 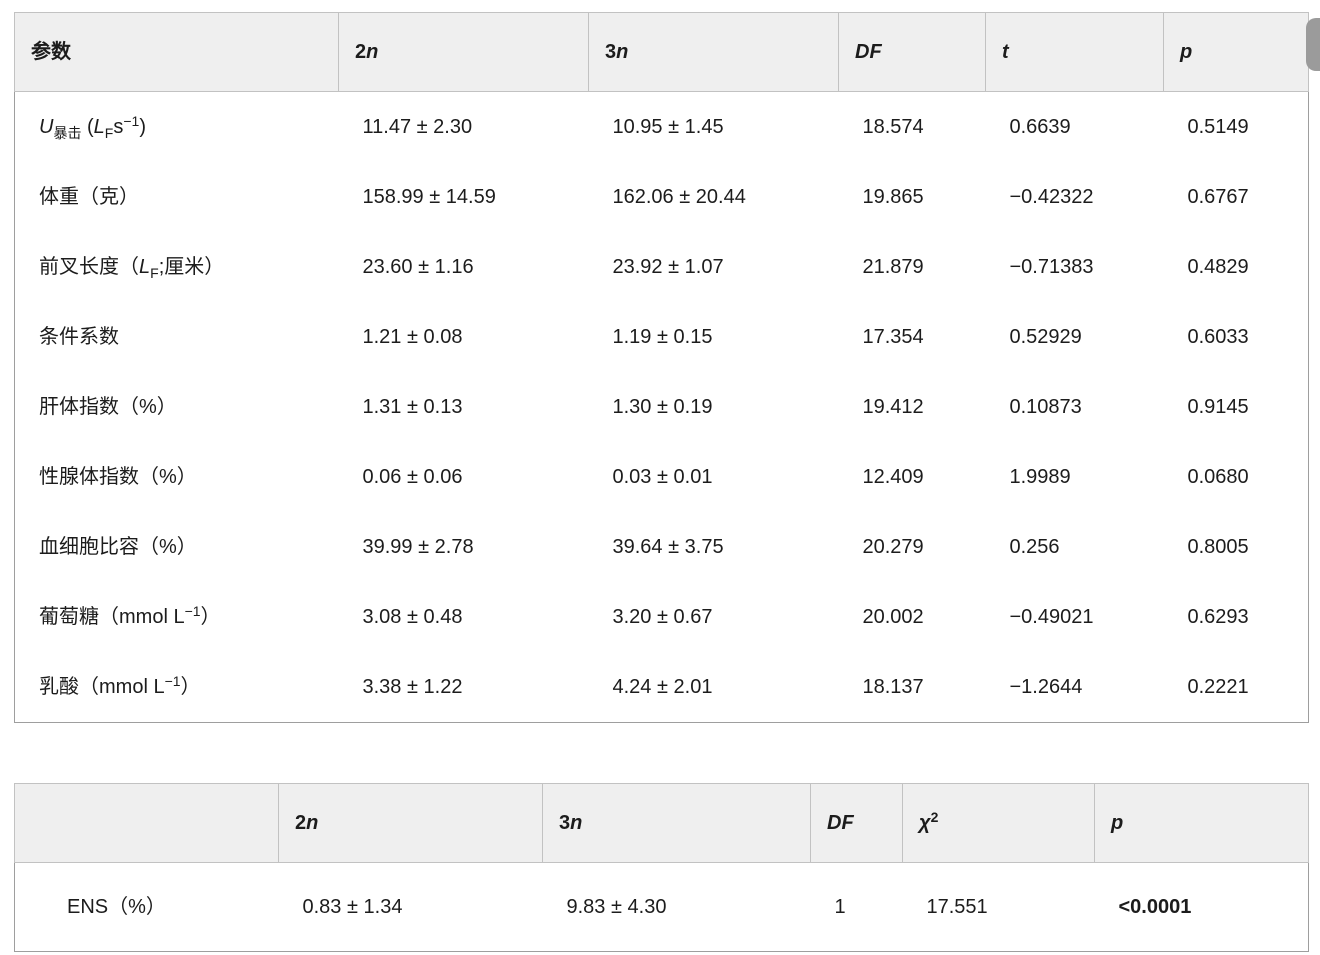 I want to click on value-cell: 0.5149, so click(x=1236, y=126).